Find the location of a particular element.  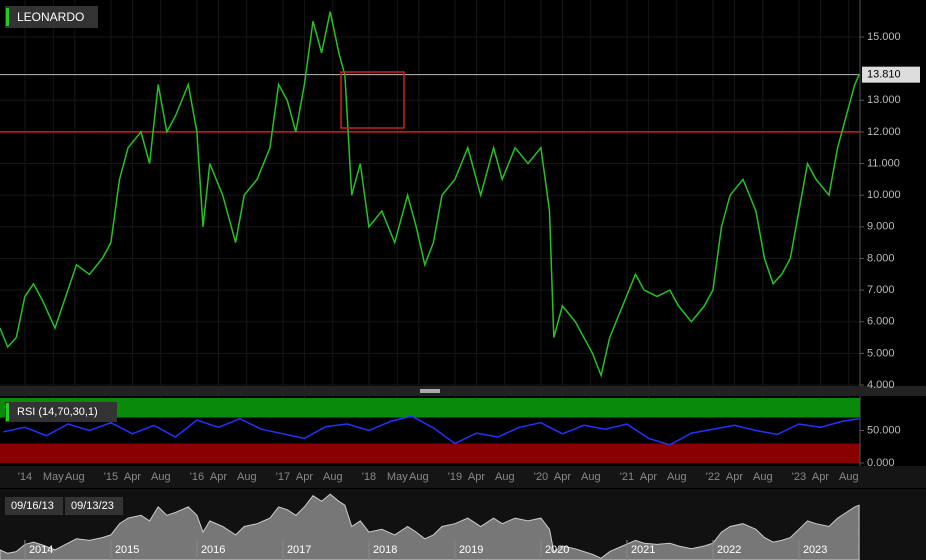

y-tick-label: 10.000 is located at coordinates (884, 195).